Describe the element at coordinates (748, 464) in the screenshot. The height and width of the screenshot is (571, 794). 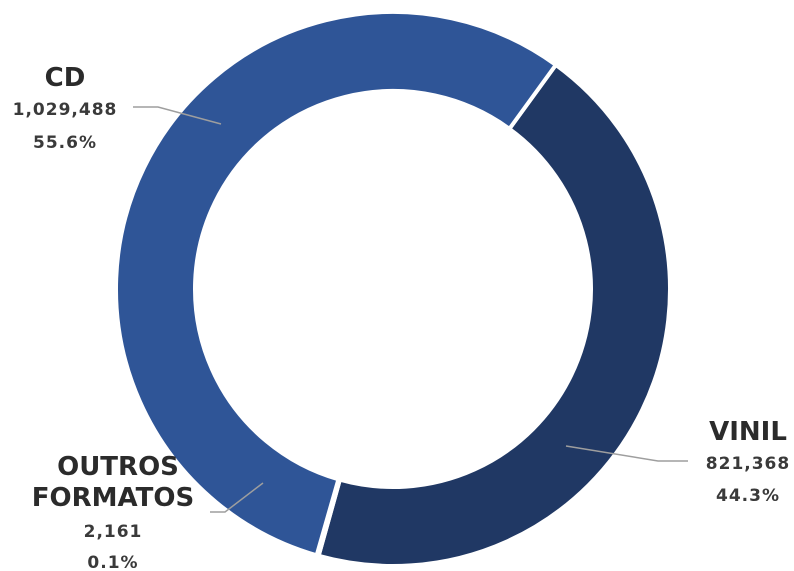
I see `label-vinil-value: 821,368` at that location.